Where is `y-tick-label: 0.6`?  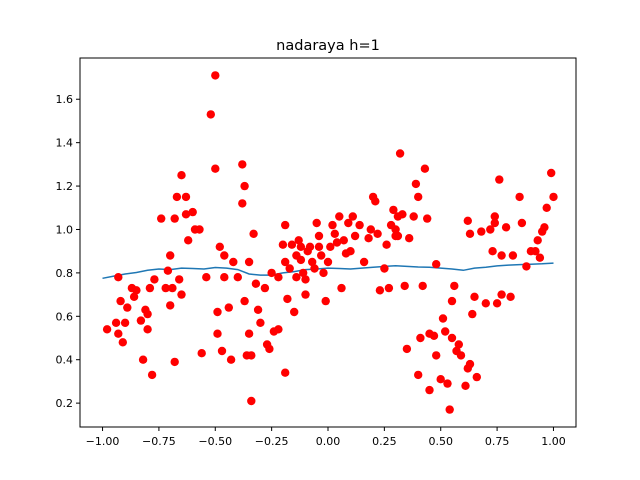 y-tick-label: 0.6 is located at coordinates (65, 316).